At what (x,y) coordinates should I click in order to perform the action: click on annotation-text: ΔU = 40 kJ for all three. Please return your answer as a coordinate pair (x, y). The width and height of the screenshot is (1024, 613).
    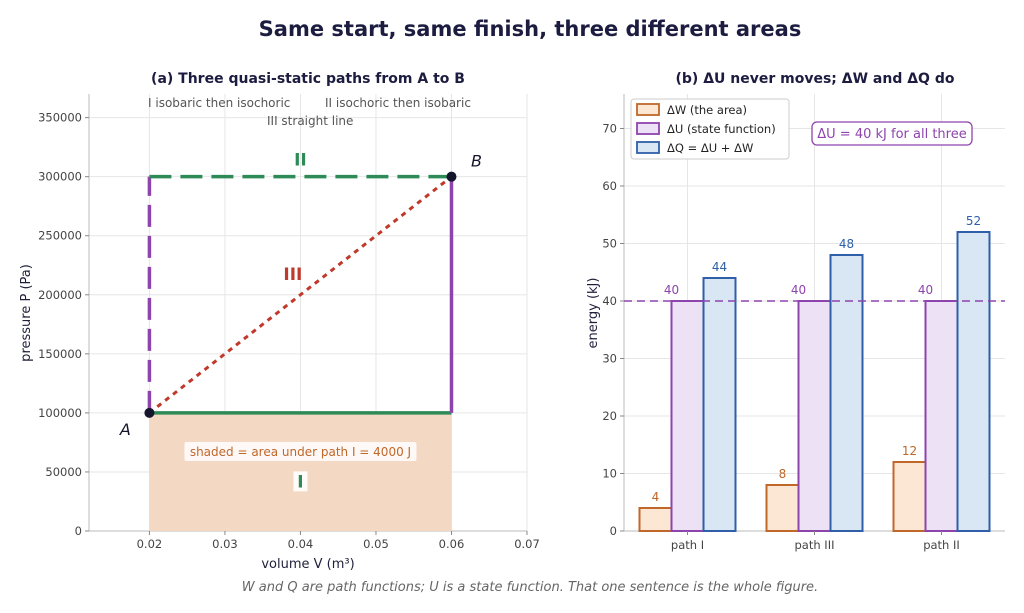
    Looking at the image, I should click on (891, 134).